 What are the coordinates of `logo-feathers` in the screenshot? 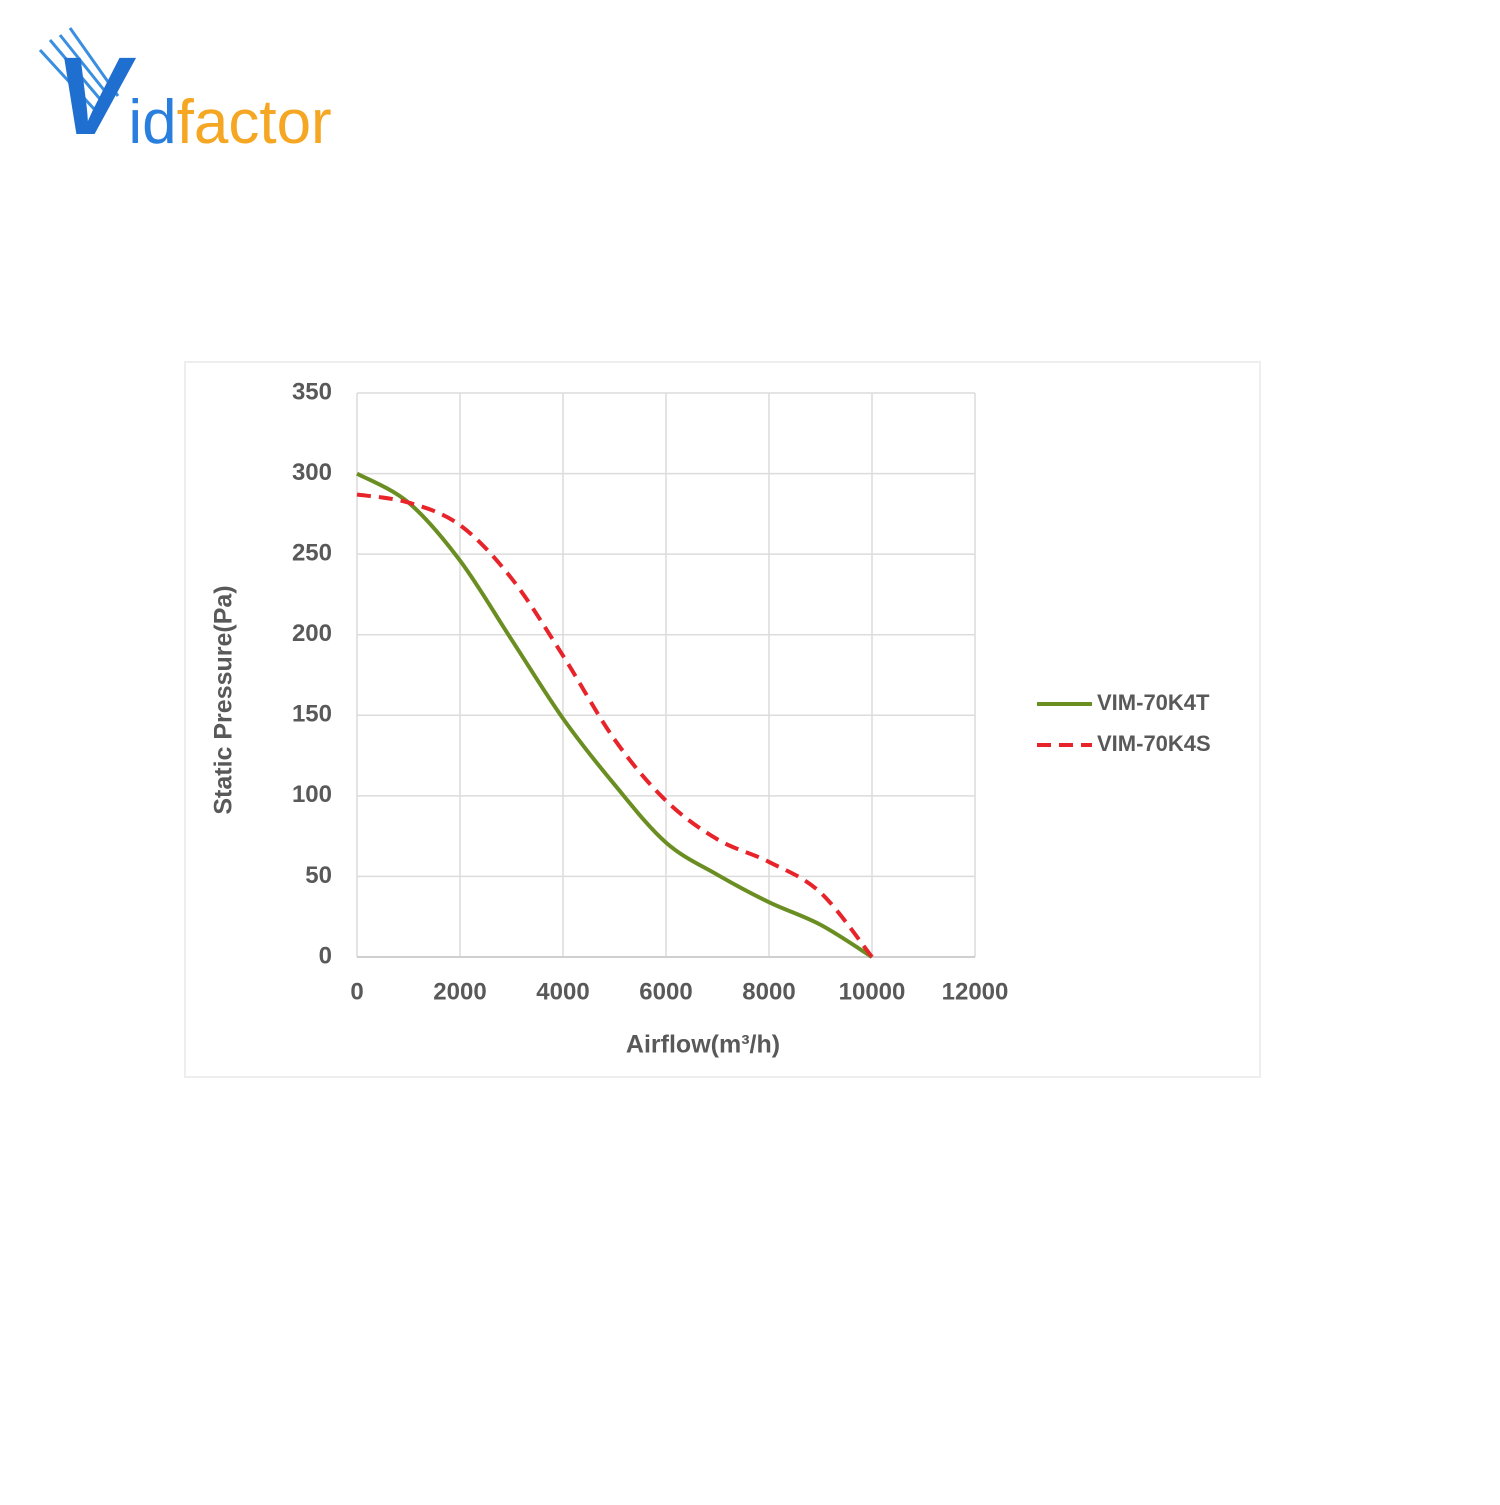 It's located at (79, 69).